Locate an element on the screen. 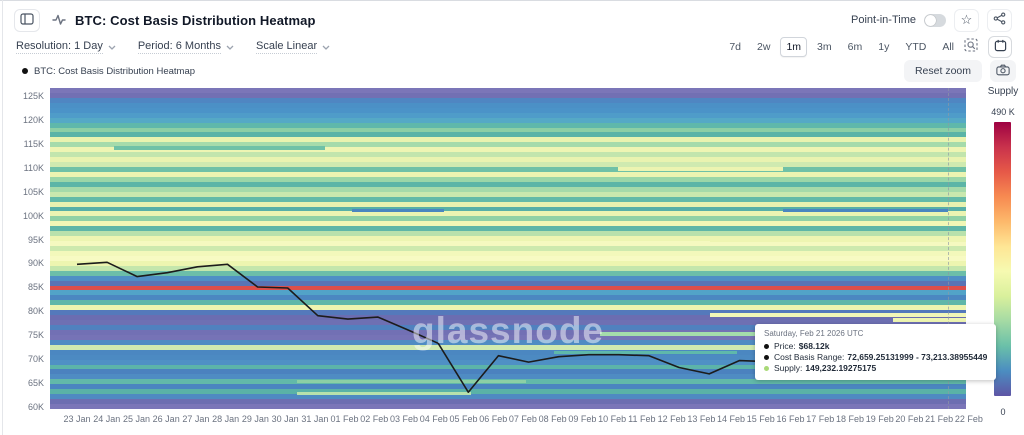 This screenshot has width=1024, height=435. y-tick-label: 105K is located at coordinates (33, 191).